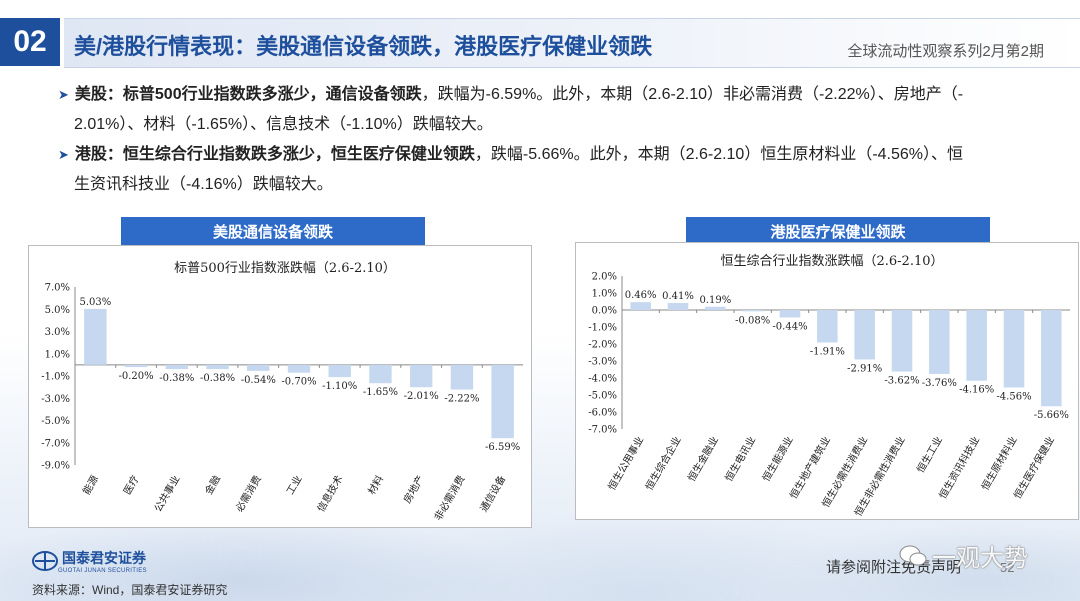 The image size is (1080, 601). What do you see at coordinates (414, 489) in the screenshot?
I see `category-label: 房地产` at bounding box center [414, 489].